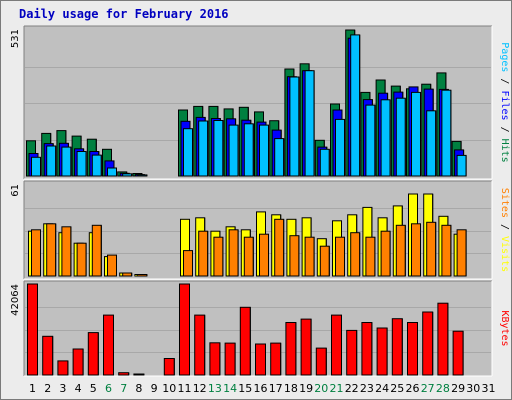  What do you see at coordinates (428, 388) in the screenshot?
I see `day-label-27: 27` at bounding box center [428, 388].